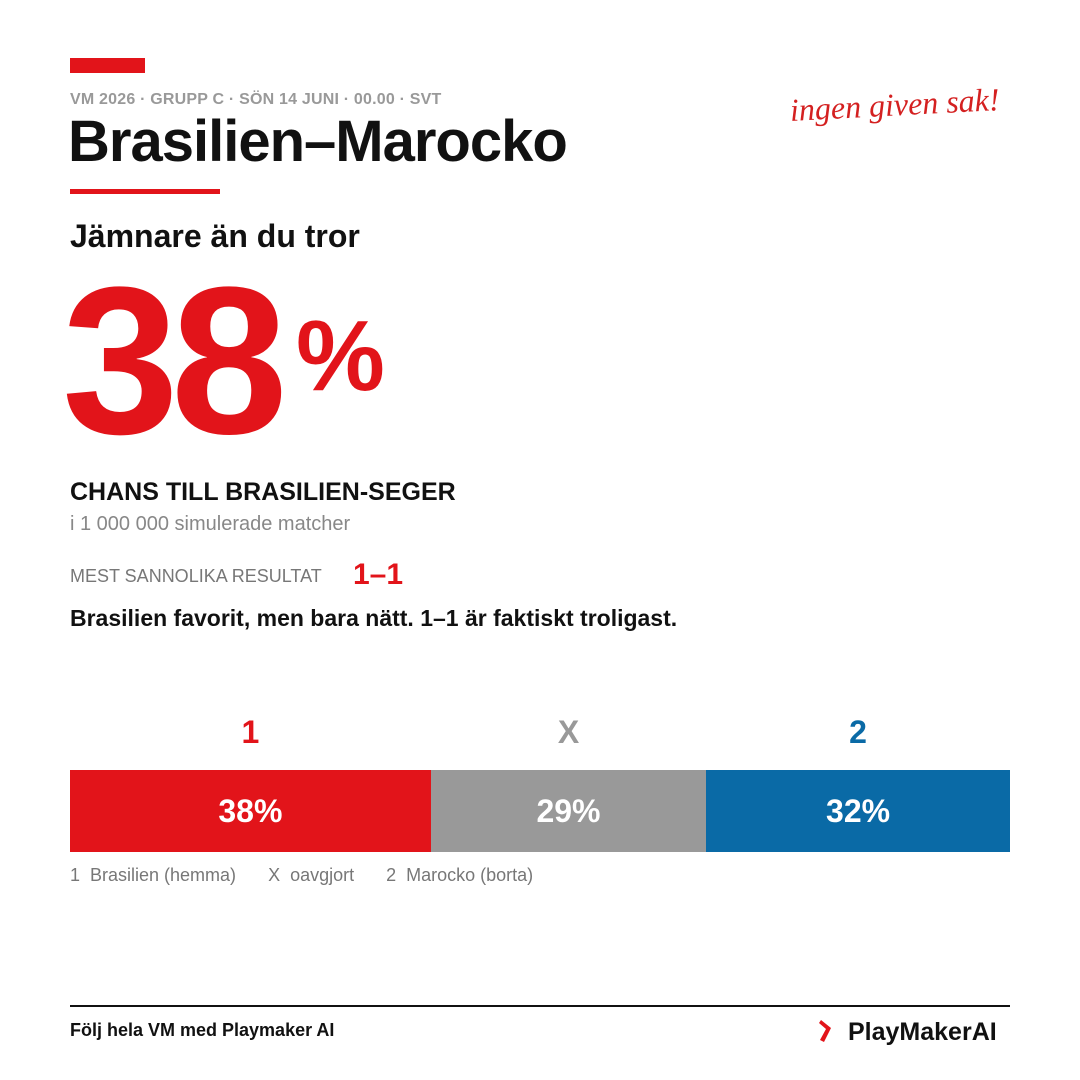 This screenshot has width=1080, height=1080. What do you see at coordinates (274, 875) in the screenshot?
I see `legend-key: X` at bounding box center [274, 875].